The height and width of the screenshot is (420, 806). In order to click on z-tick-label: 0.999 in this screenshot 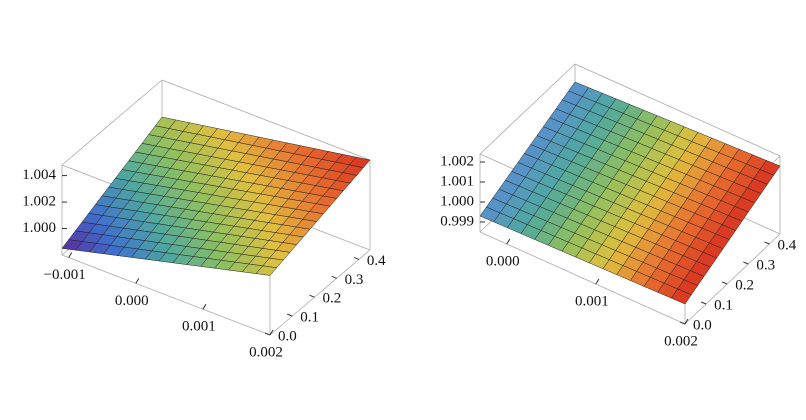, I will do `click(457, 221)`.